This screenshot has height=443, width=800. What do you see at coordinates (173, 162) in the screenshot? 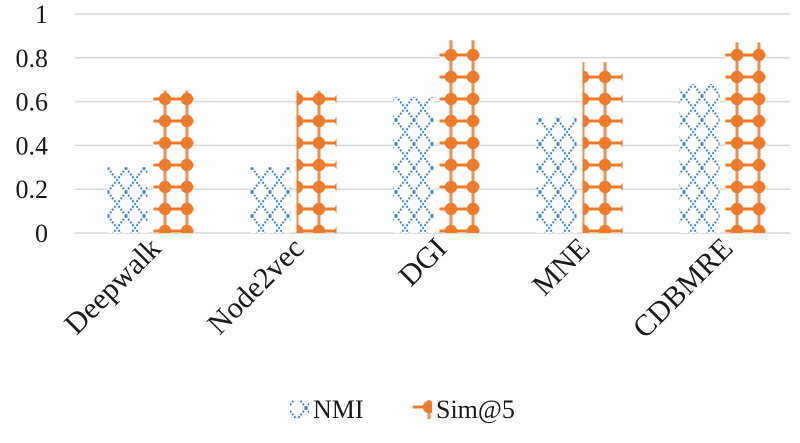
I see `bar-sim5-deepwalk` at bounding box center [173, 162].